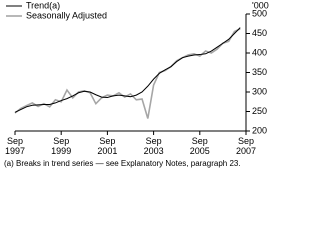 This screenshot has height=240, width=320. What do you see at coordinates (200, 146) in the screenshot?
I see `x-tick-label: Sep 2005` at bounding box center [200, 146].